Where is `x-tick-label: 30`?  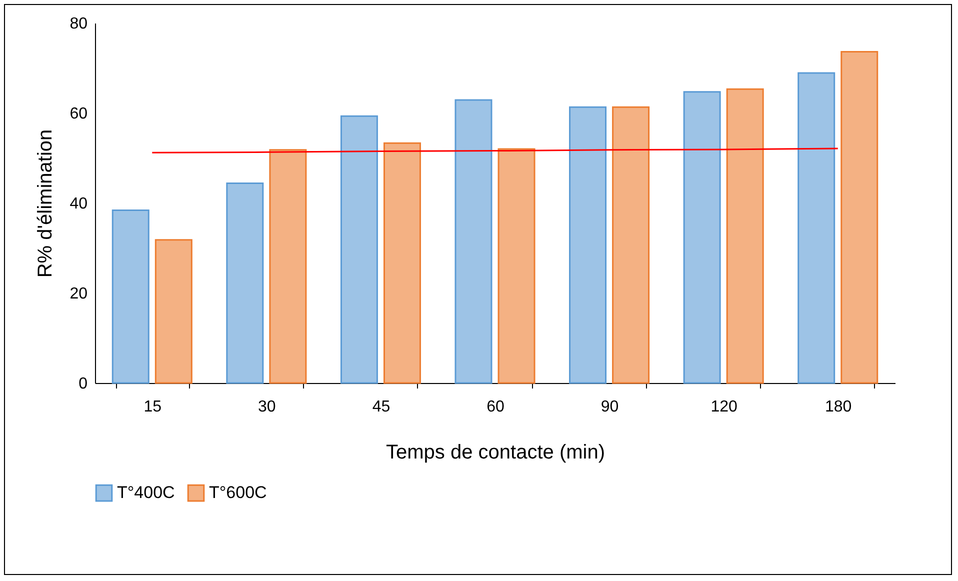 x-tick-label: 30 is located at coordinates (267, 407).